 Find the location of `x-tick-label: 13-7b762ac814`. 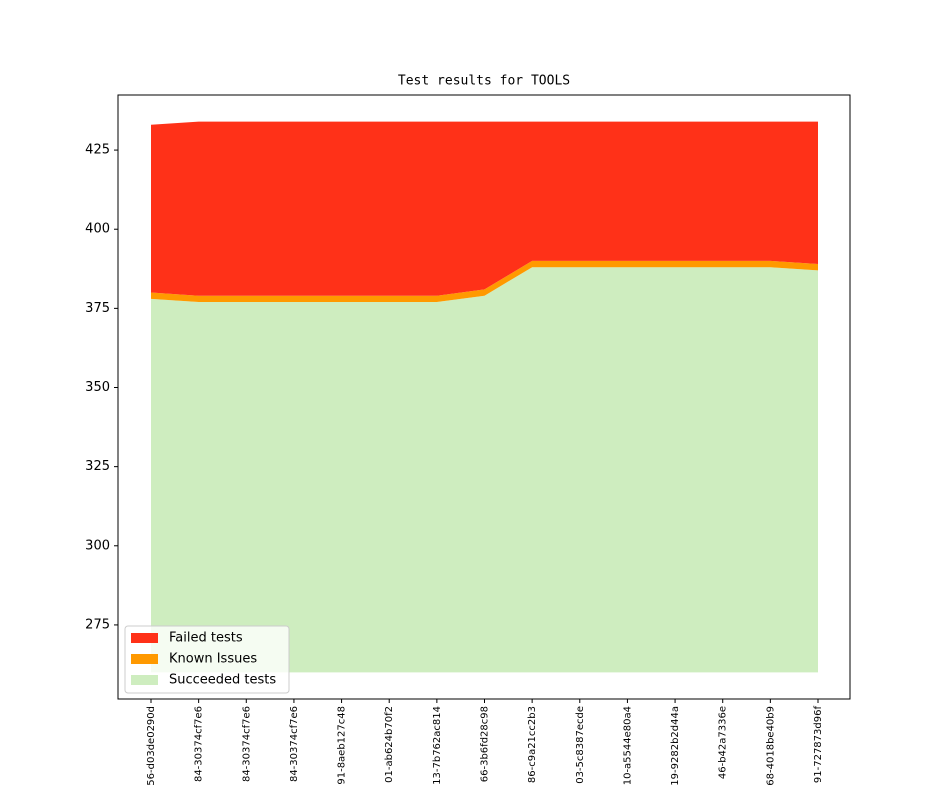

x-tick-label: 13-7b762ac814 is located at coordinates (437, 745).